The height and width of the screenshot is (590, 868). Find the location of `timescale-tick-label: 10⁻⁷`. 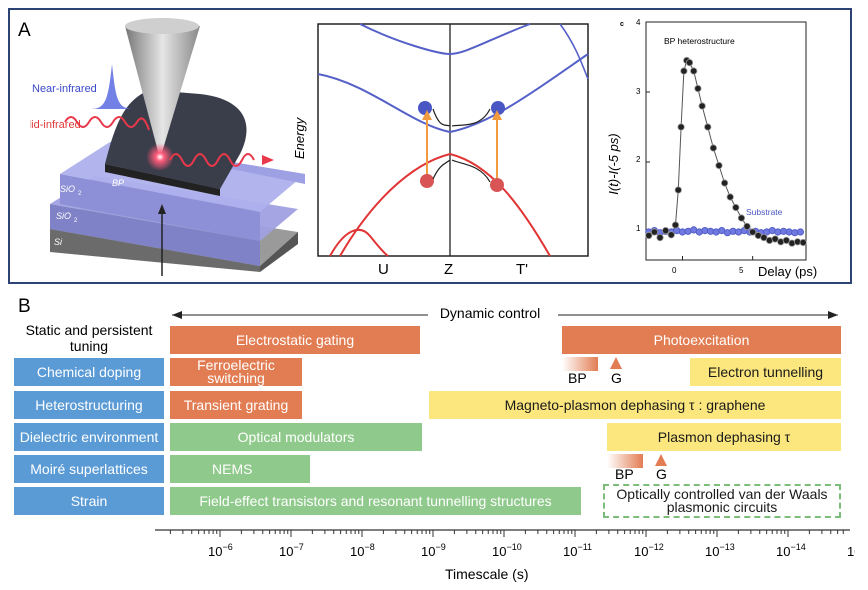

timescale-tick-label: 10⁻⁷ is located at coordinates (291, 550).